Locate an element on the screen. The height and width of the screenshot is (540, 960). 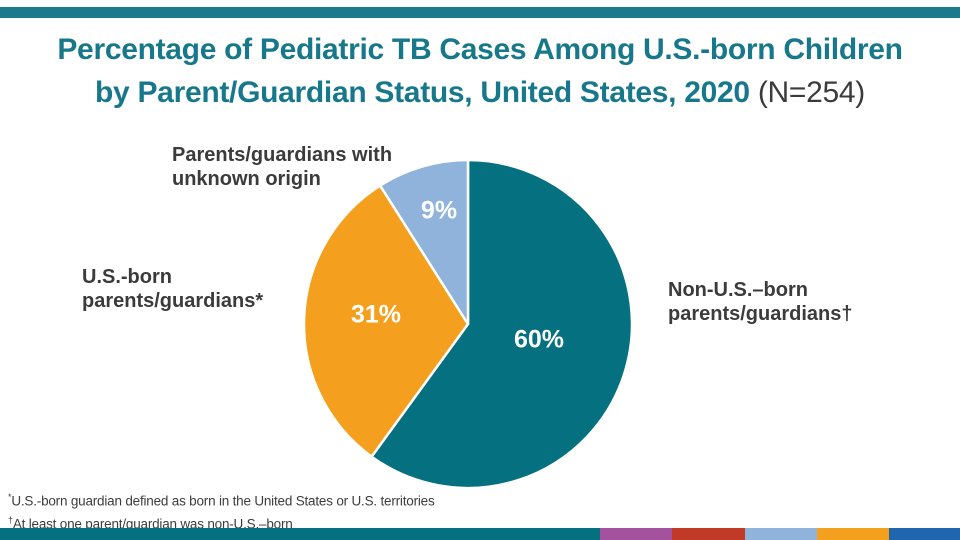
bottom-accent-bar is located at coordinates (480, 534).